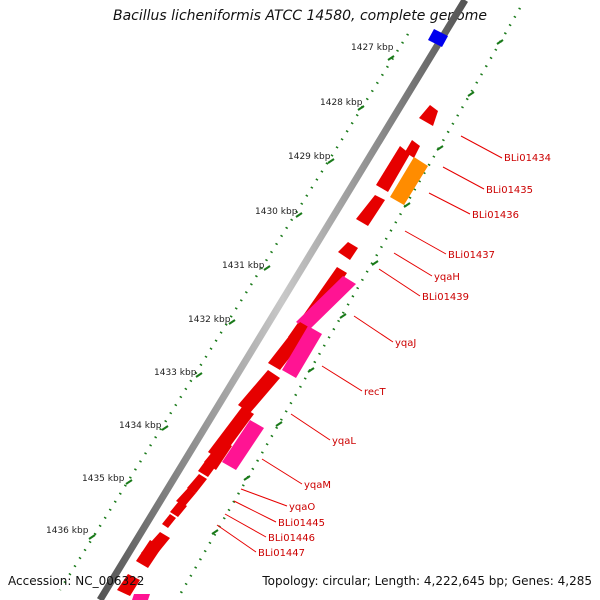 The height and width of the screenshot is (600, 600). Describe the element at coordinates (302, 352) in the screenshot. I see `gene-recT` at that location.